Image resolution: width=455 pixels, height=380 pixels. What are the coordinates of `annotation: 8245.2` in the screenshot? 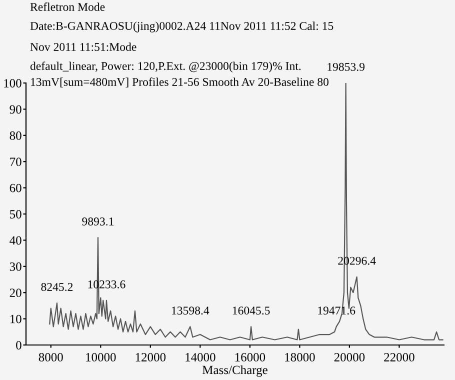 It's located at (57, 287).